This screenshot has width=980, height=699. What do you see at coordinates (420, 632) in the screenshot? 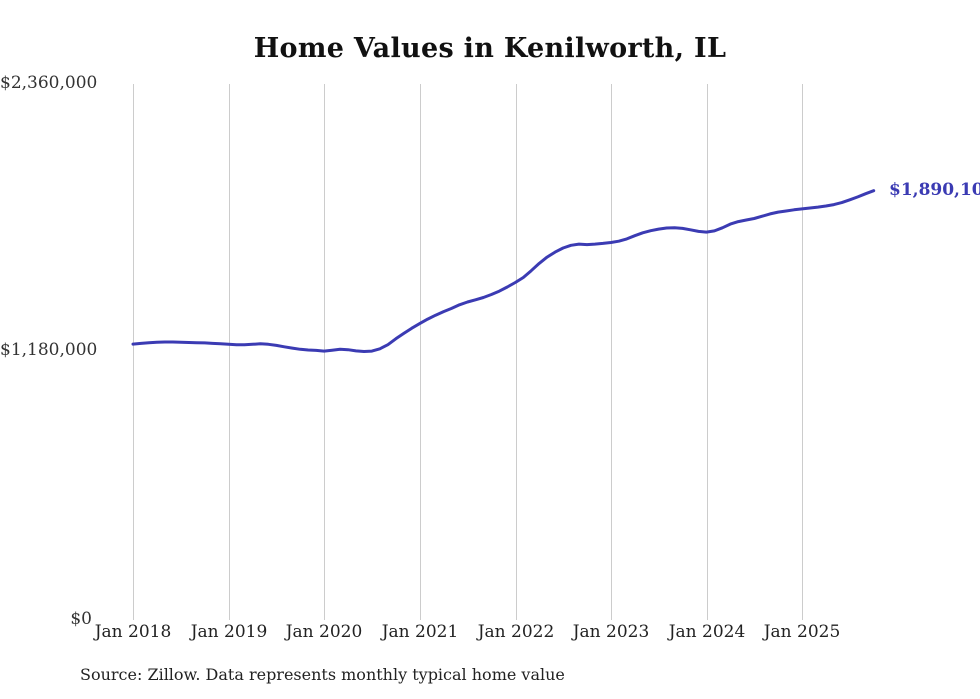
I see `x-tick-2021: Jan 2021` at bounding box center [420, 632].